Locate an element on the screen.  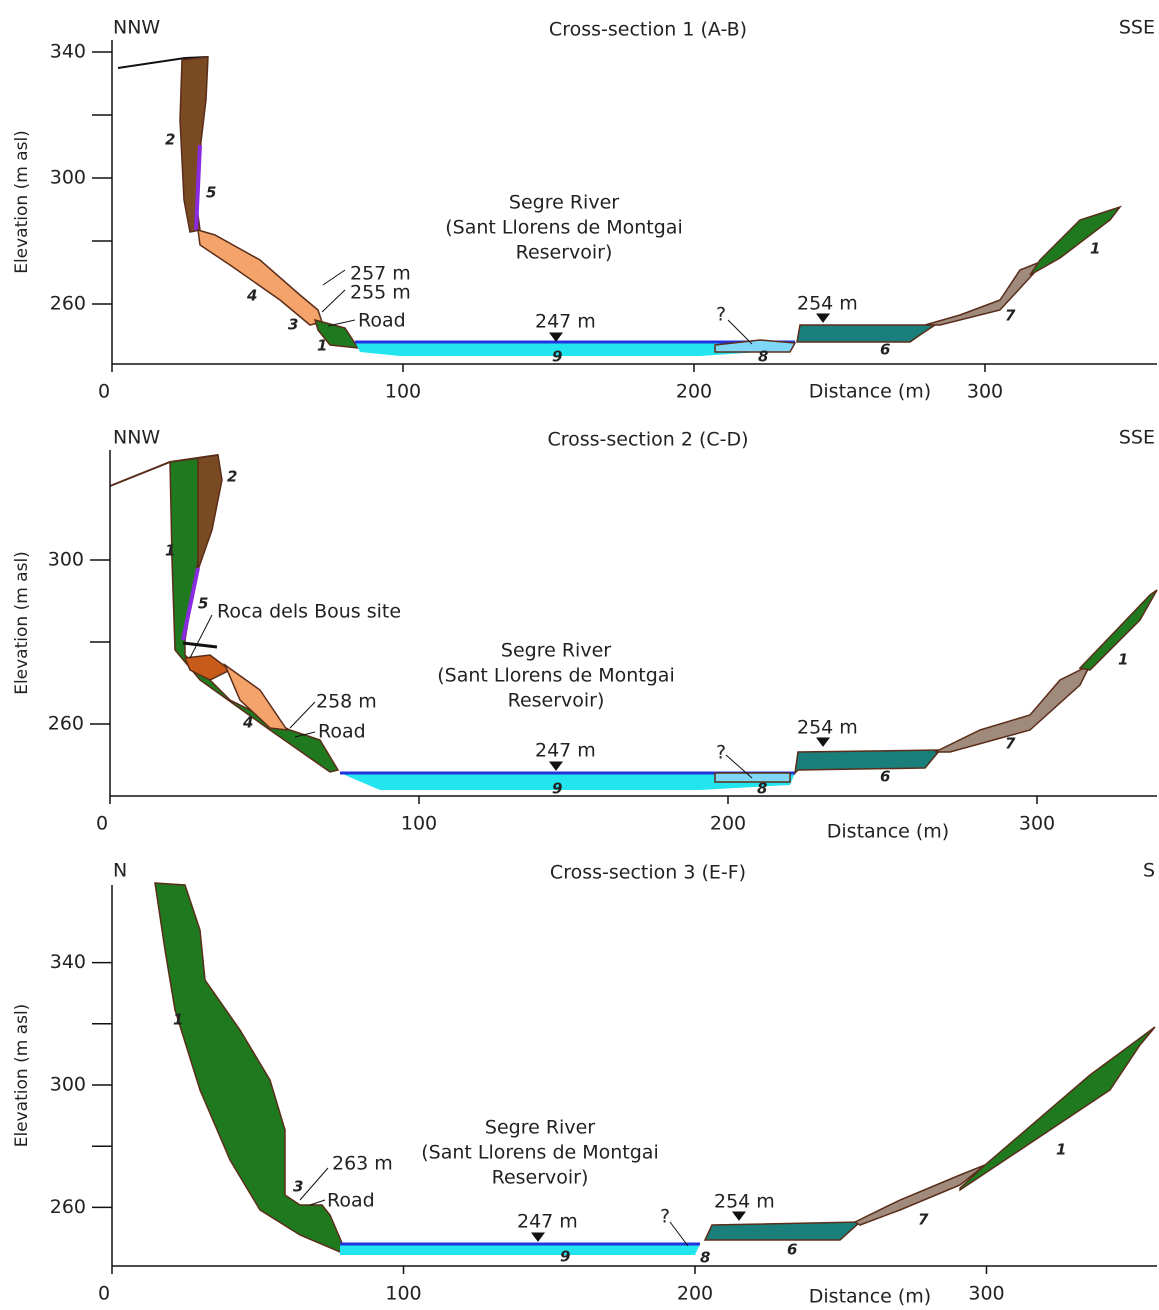
panel-title: Cross-section 3 (E-F) is located at coordinates (648, 873).